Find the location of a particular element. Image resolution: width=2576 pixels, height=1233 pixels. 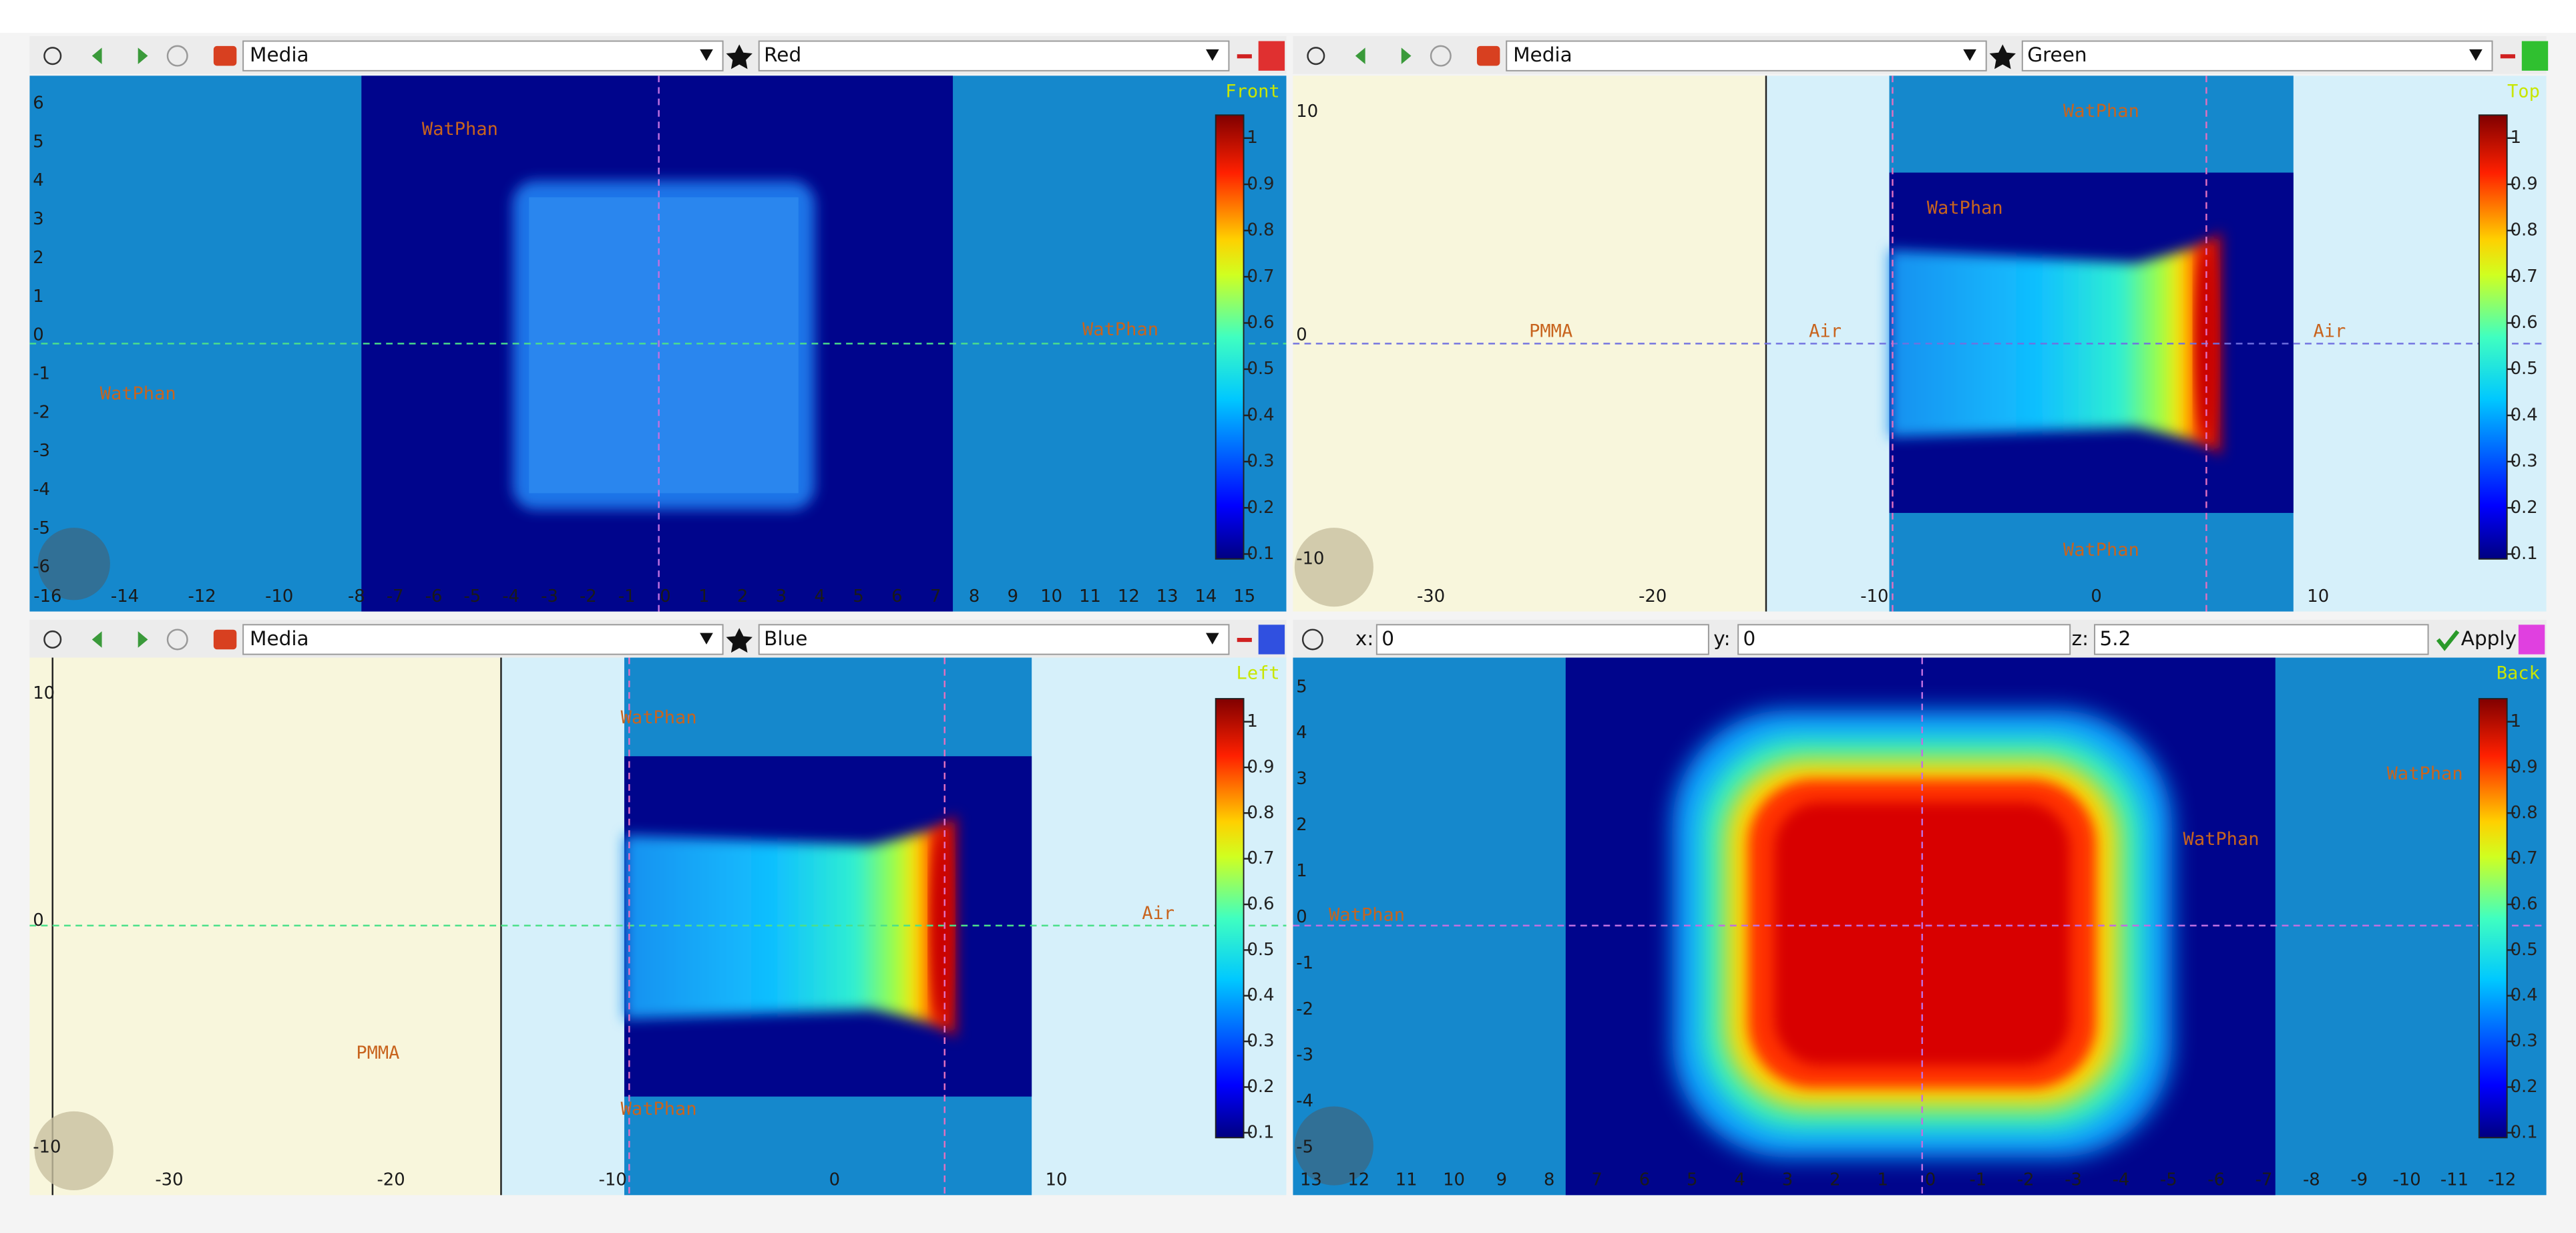

x-tick-label: 10 is located at coordinates (2318, 596).